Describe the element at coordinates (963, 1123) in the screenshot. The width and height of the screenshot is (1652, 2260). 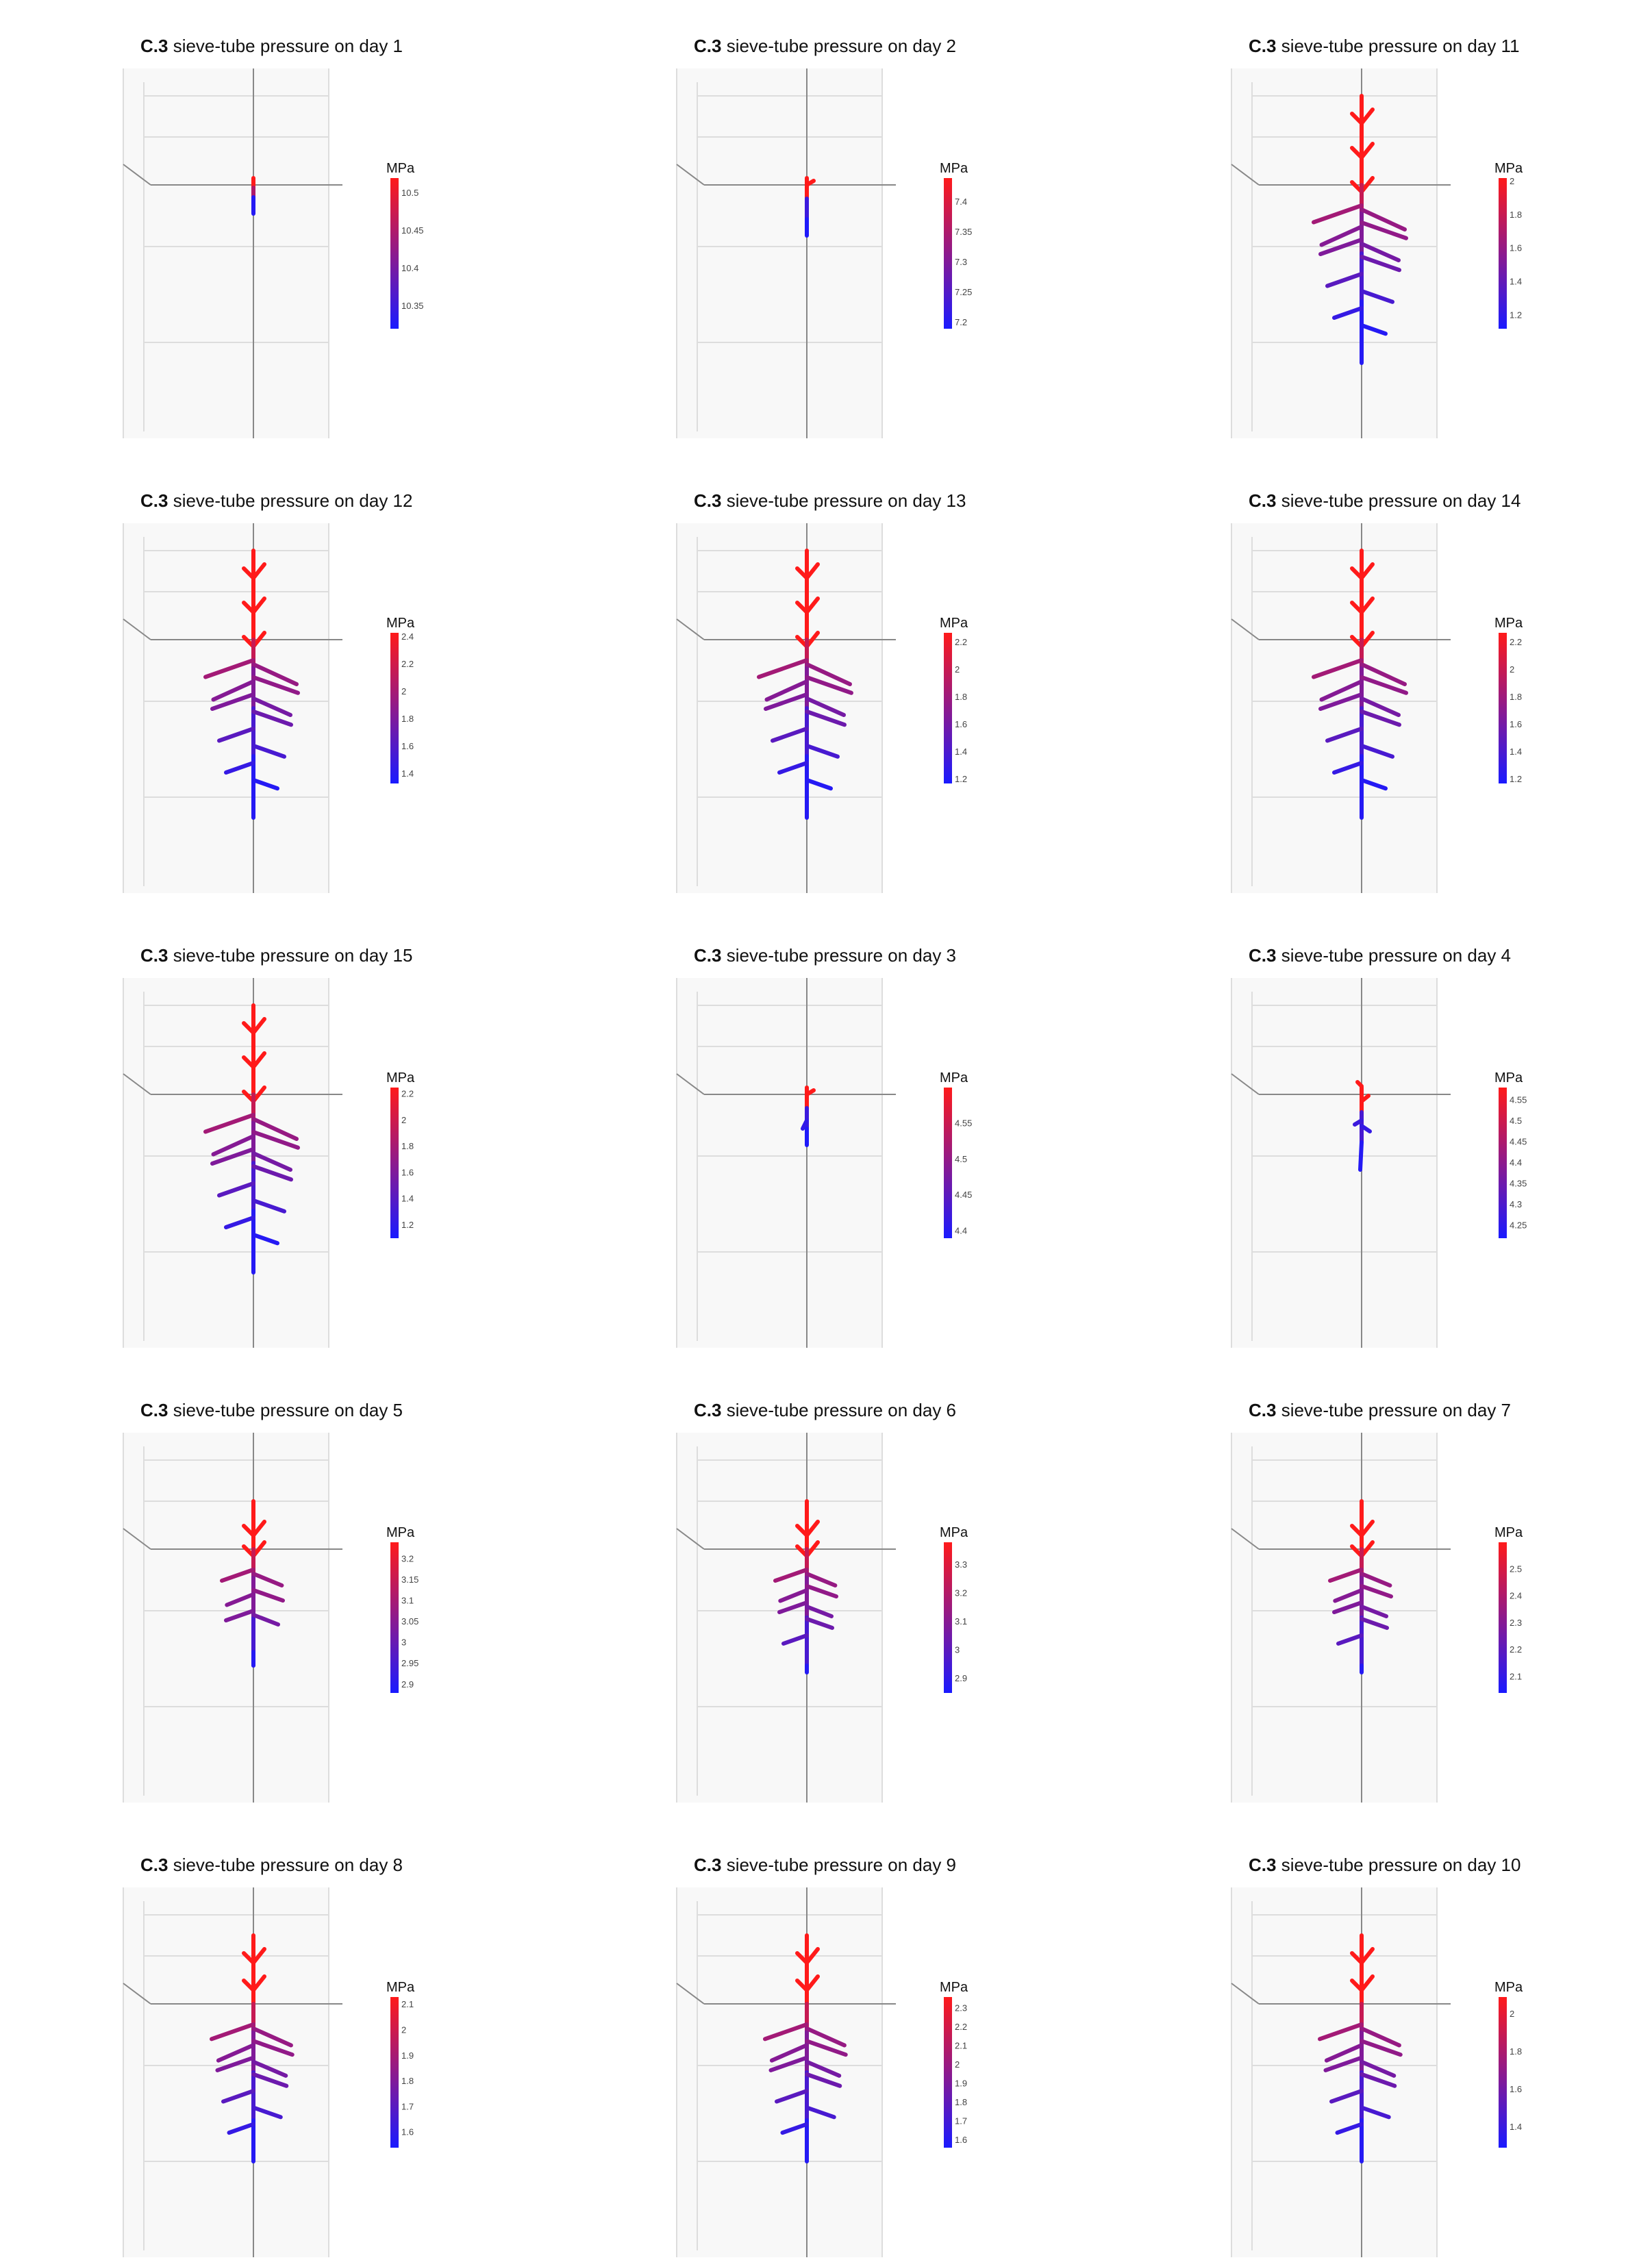
I see `colorbar-tick-label: 4.55` at that location.